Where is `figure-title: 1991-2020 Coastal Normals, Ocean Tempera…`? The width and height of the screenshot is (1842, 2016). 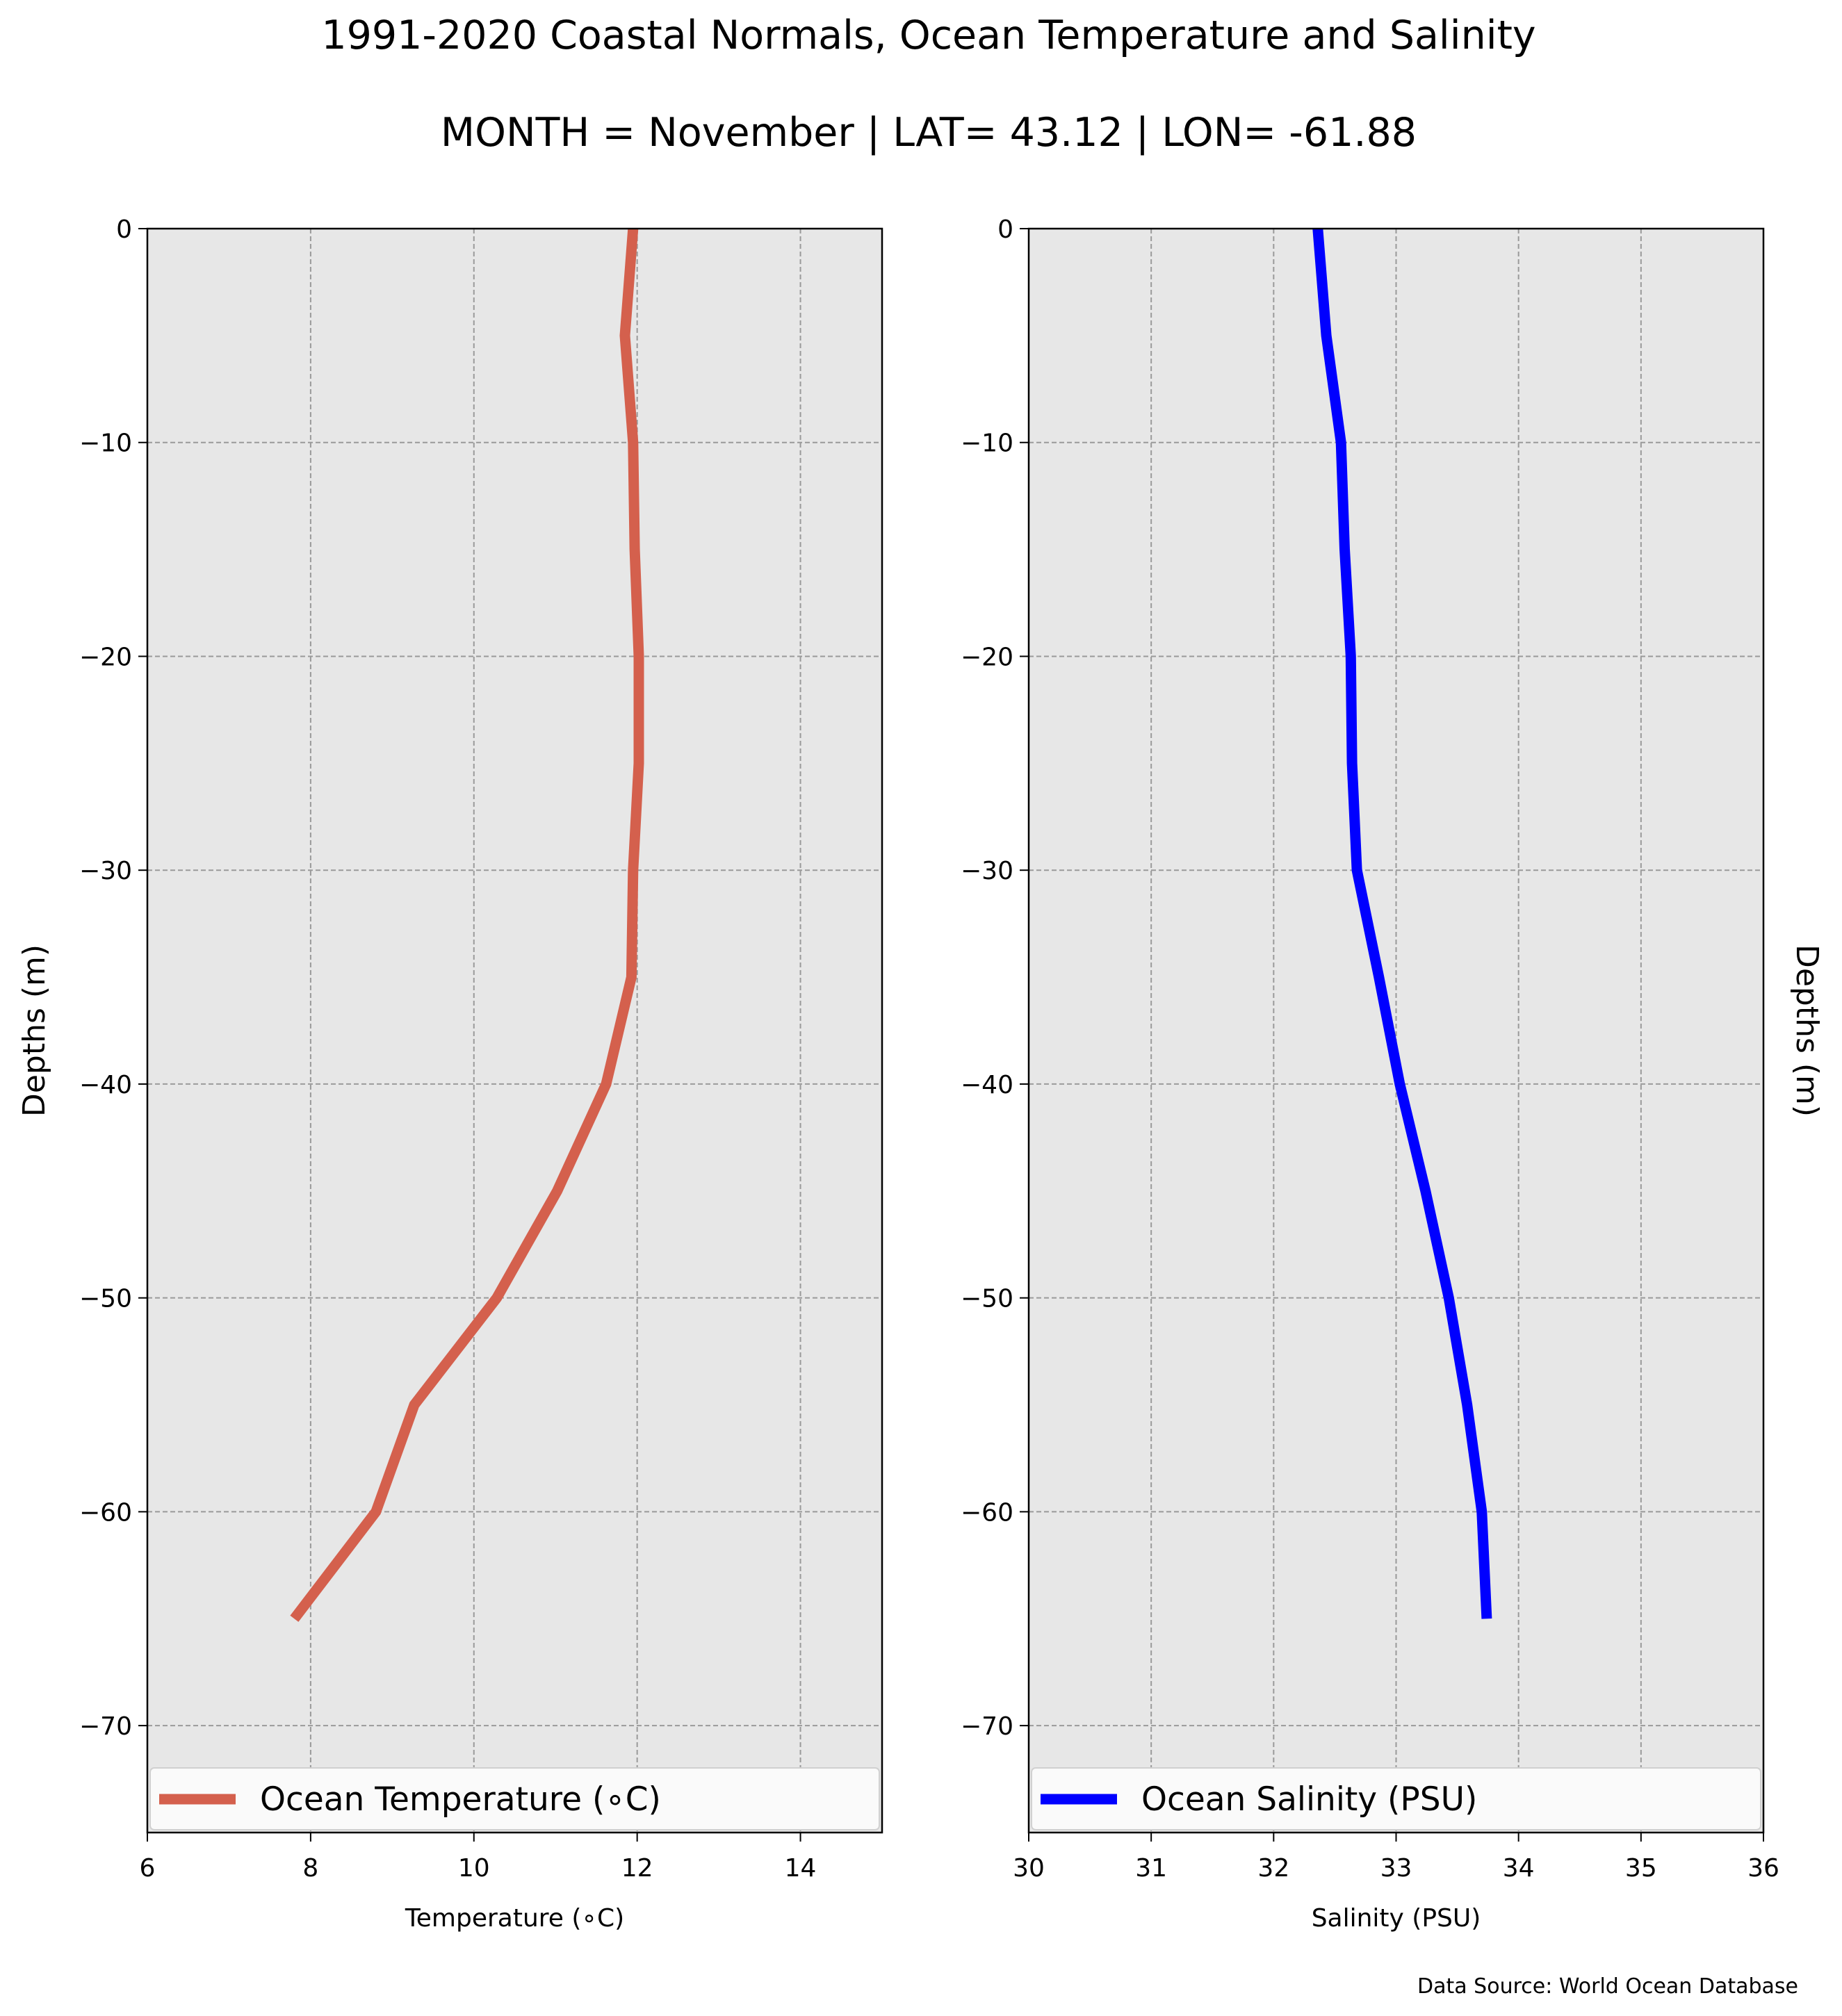
figure-title: 1991-2020 Coastal Normals, Ocean Tempera… is located at coordinates (928, 36).